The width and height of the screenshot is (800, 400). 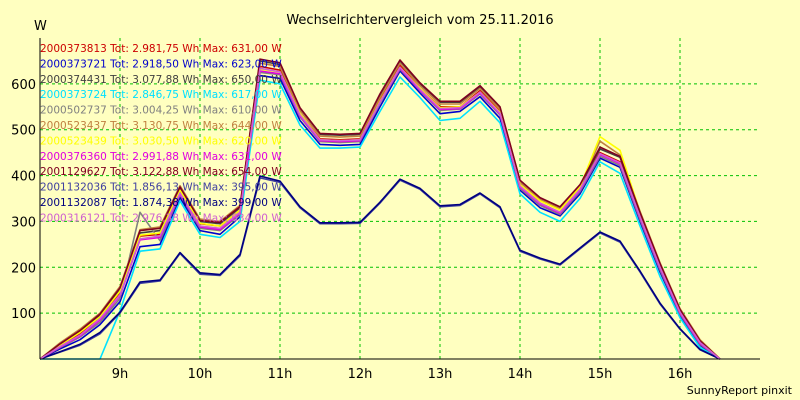 What do you see at coordinates (23, 222) in the screenshot?
I see `y-tick-label: 300` at bounding box center [23, 222].